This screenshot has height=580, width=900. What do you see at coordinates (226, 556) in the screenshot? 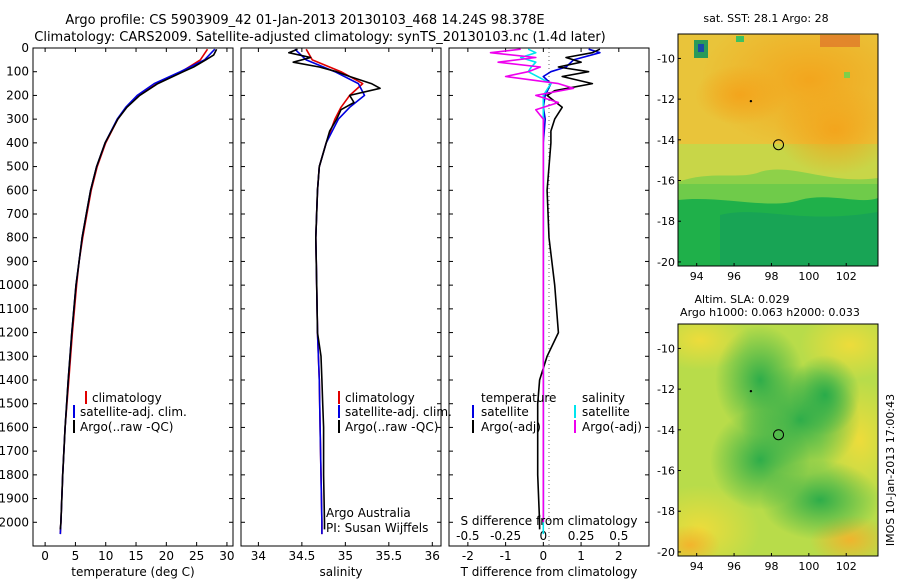
I see `x-tick-label: 30` at bounding box center [226, 556].